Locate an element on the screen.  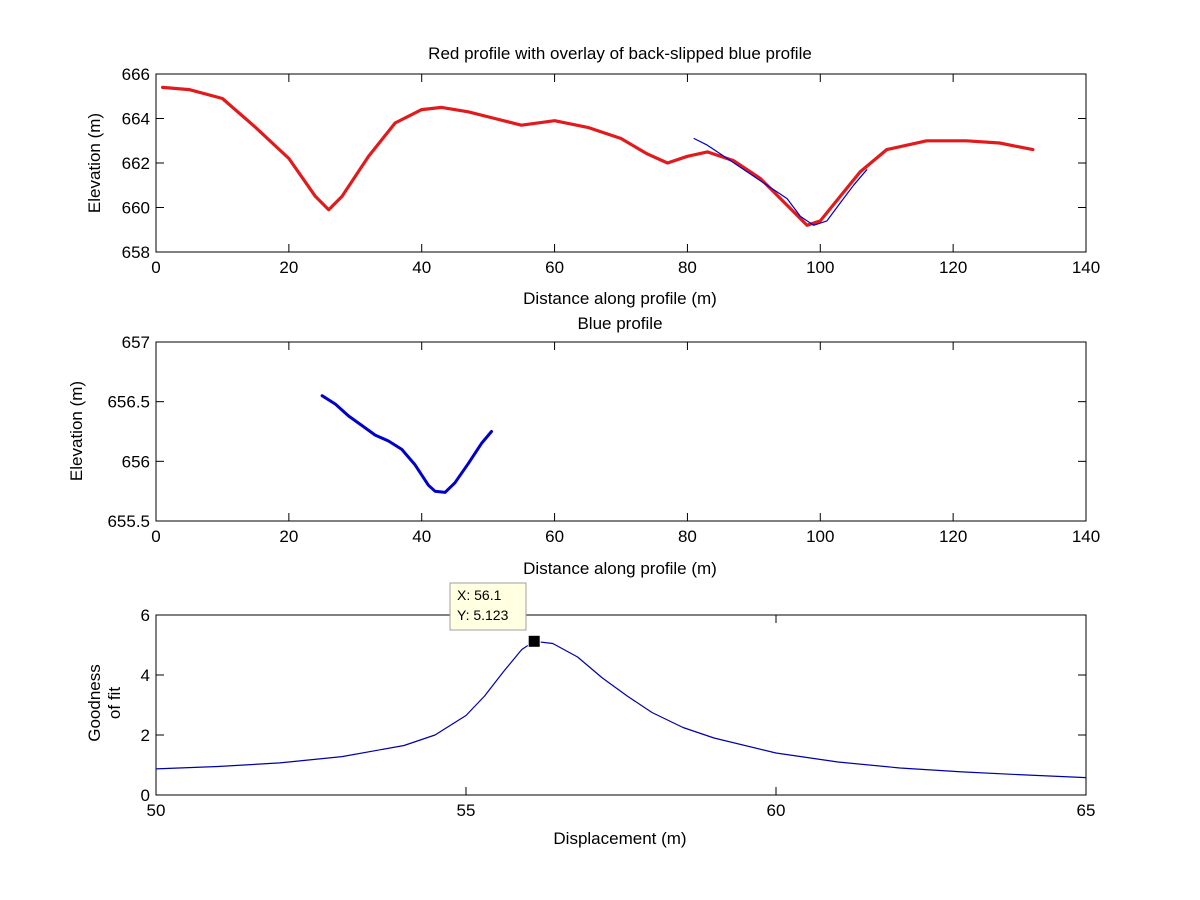
y-tick-label: 655.5 is located at coordinates (128, 521).